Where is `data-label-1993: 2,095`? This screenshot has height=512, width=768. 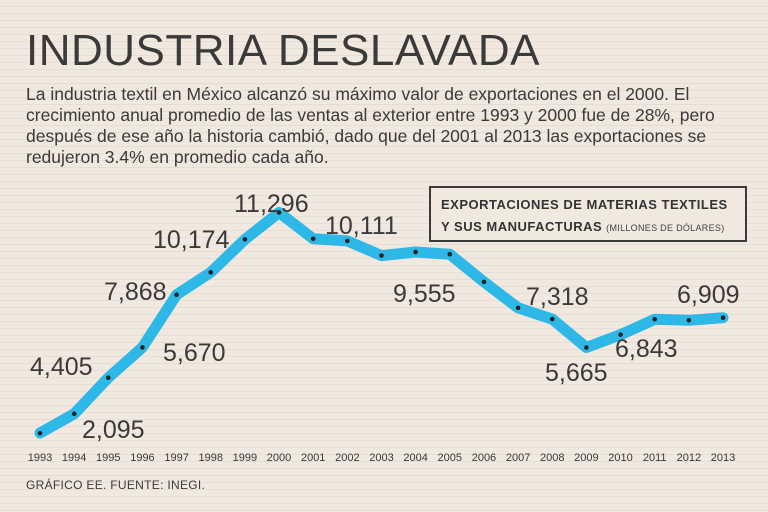 data-label-1993: 2,095 is located at coordinates (113, 430).